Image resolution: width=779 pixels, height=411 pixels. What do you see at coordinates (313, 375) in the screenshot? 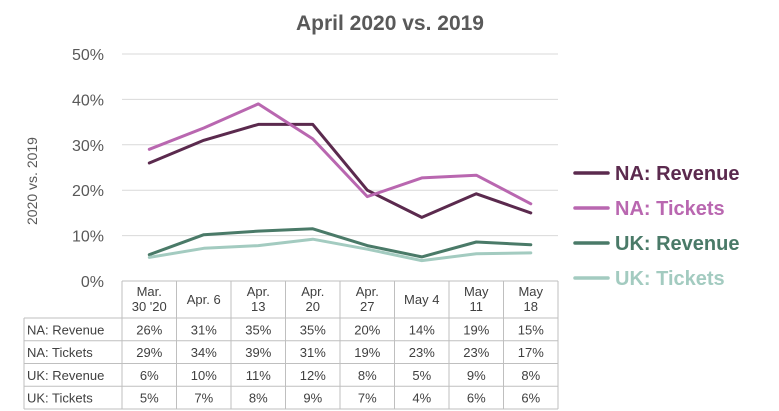
I see `table-cell: 12%` at bounding box center [313, 375].